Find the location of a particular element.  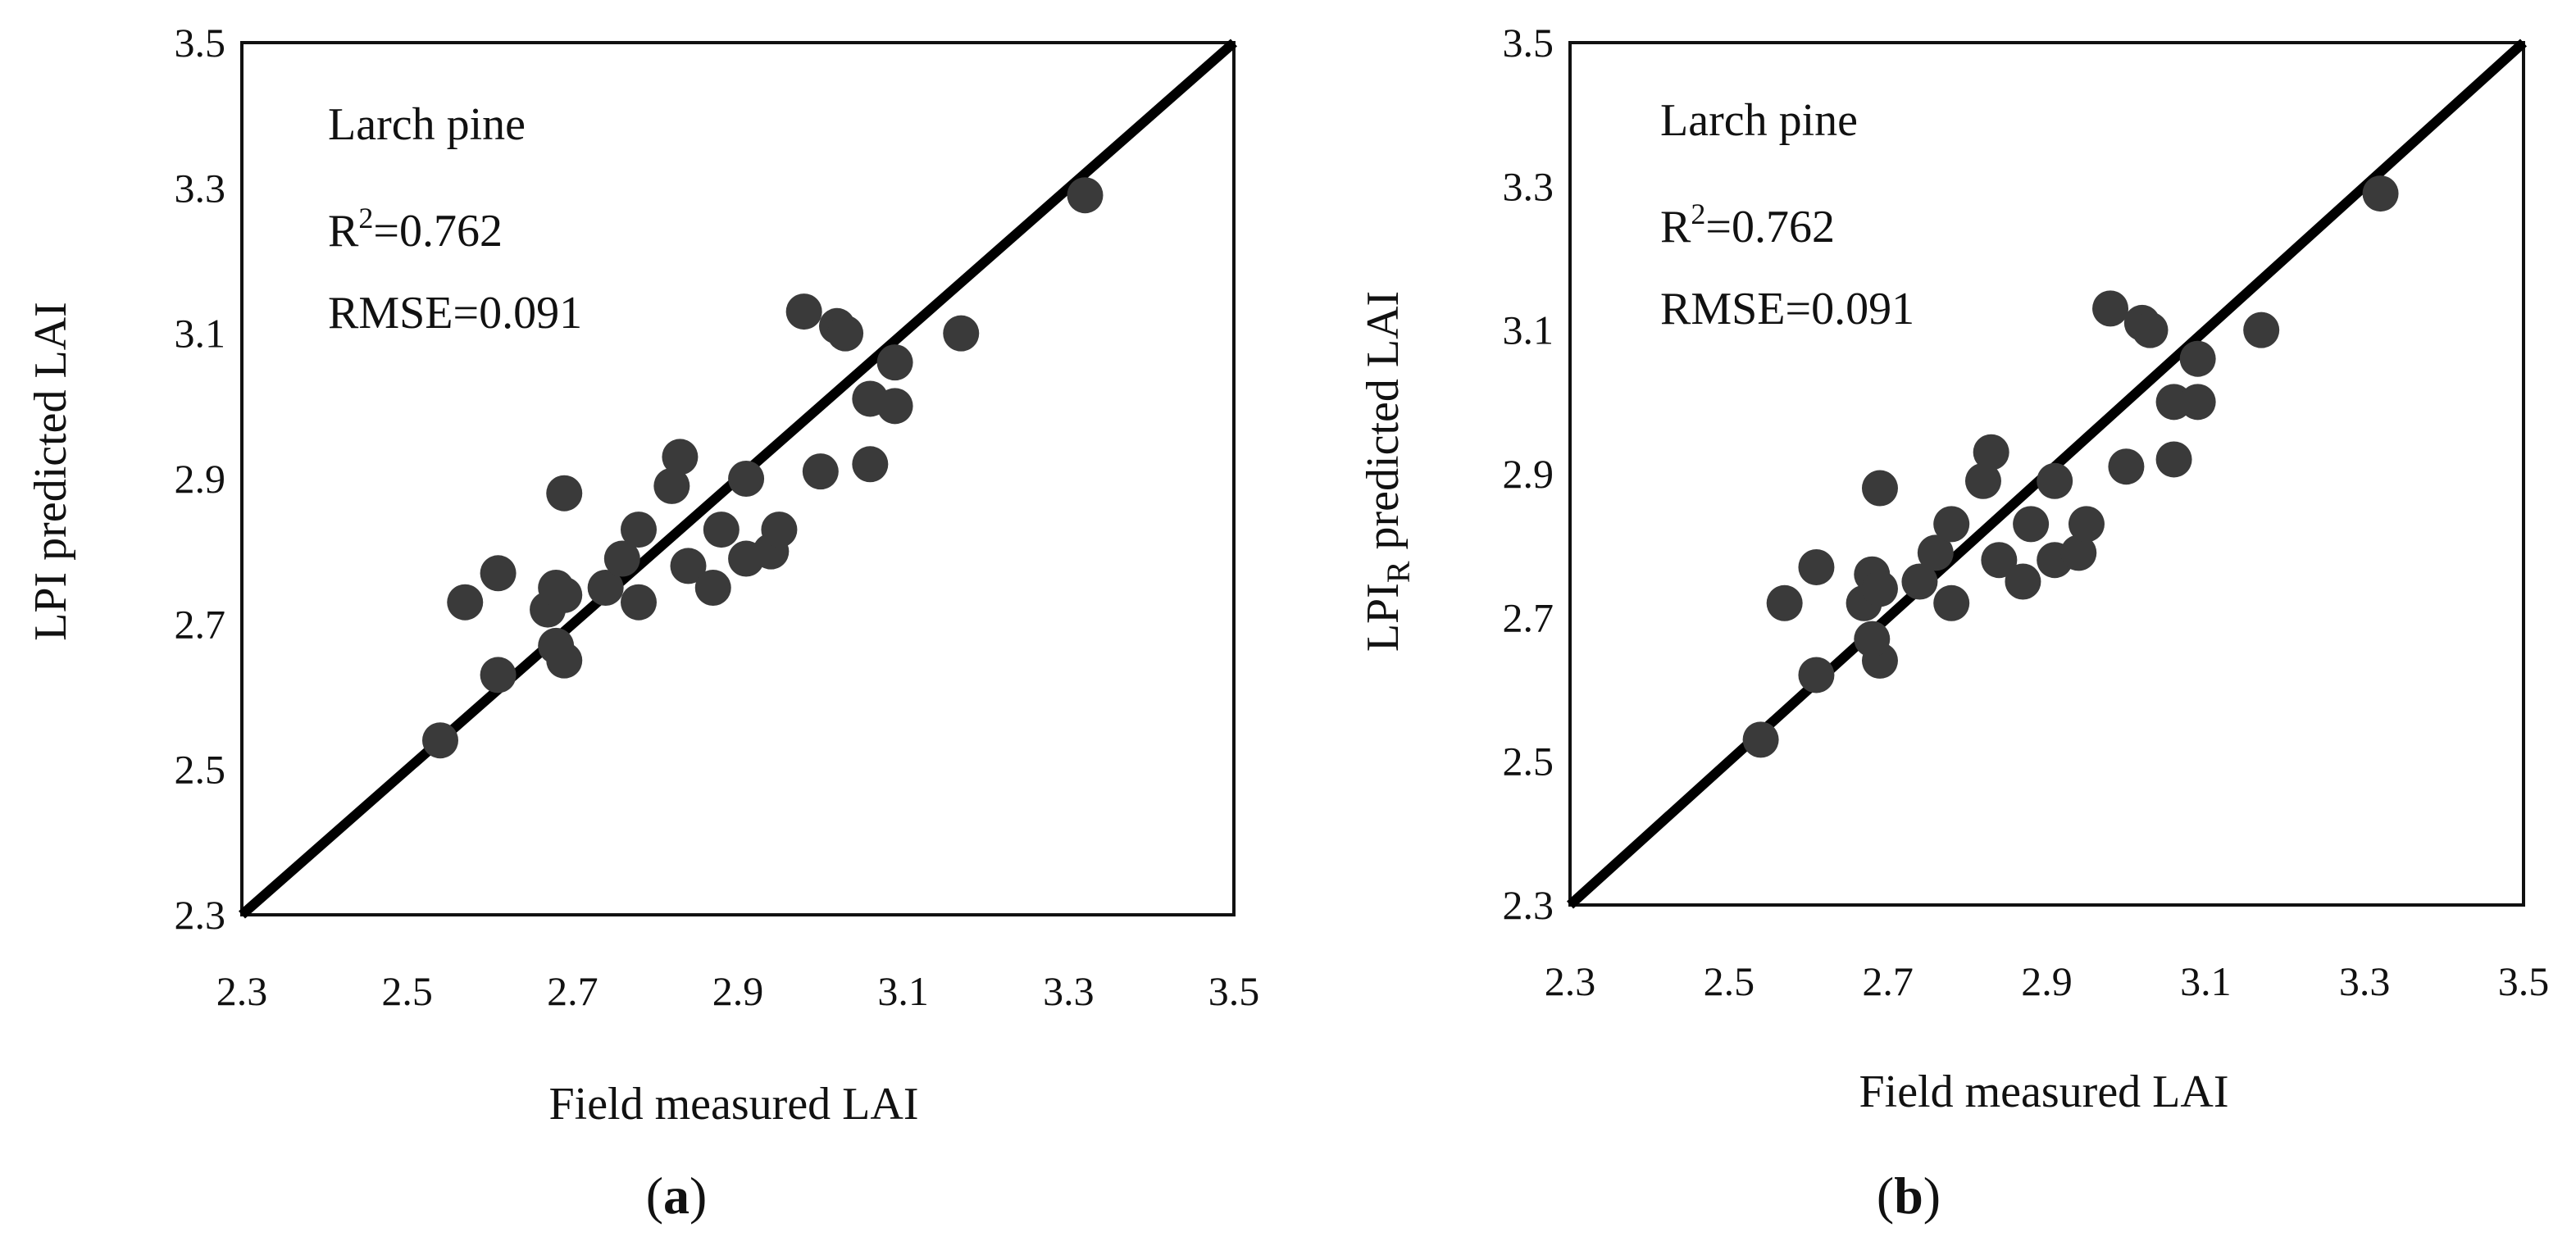

x-tick-labels-b: 2.3 2.5 2.7 2.9 3.1 3.3 3.5 is located at coordinates (2048, 981).